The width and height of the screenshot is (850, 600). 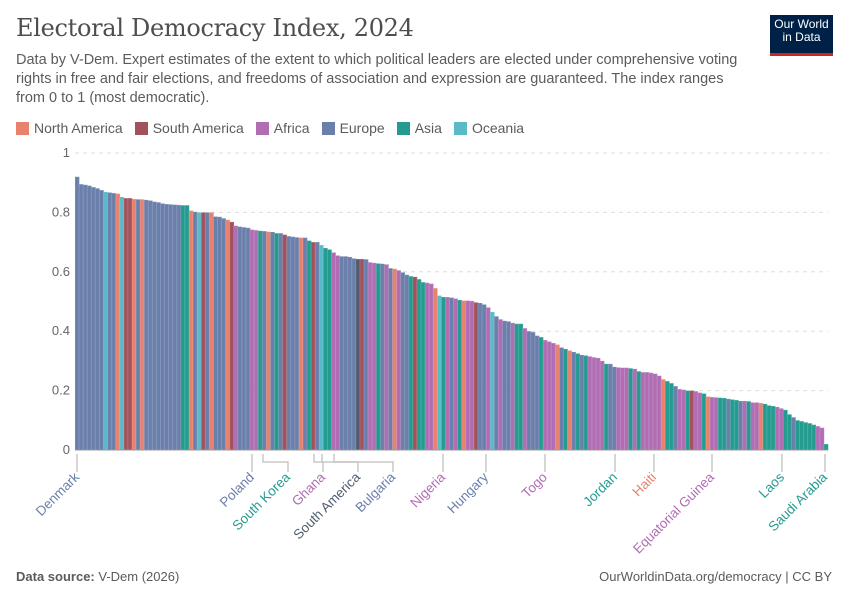 What do you see at coordinates (61, 330) in the screenshot?
I see `y-tick-label: 0.4` at bounding box center [61, 330].